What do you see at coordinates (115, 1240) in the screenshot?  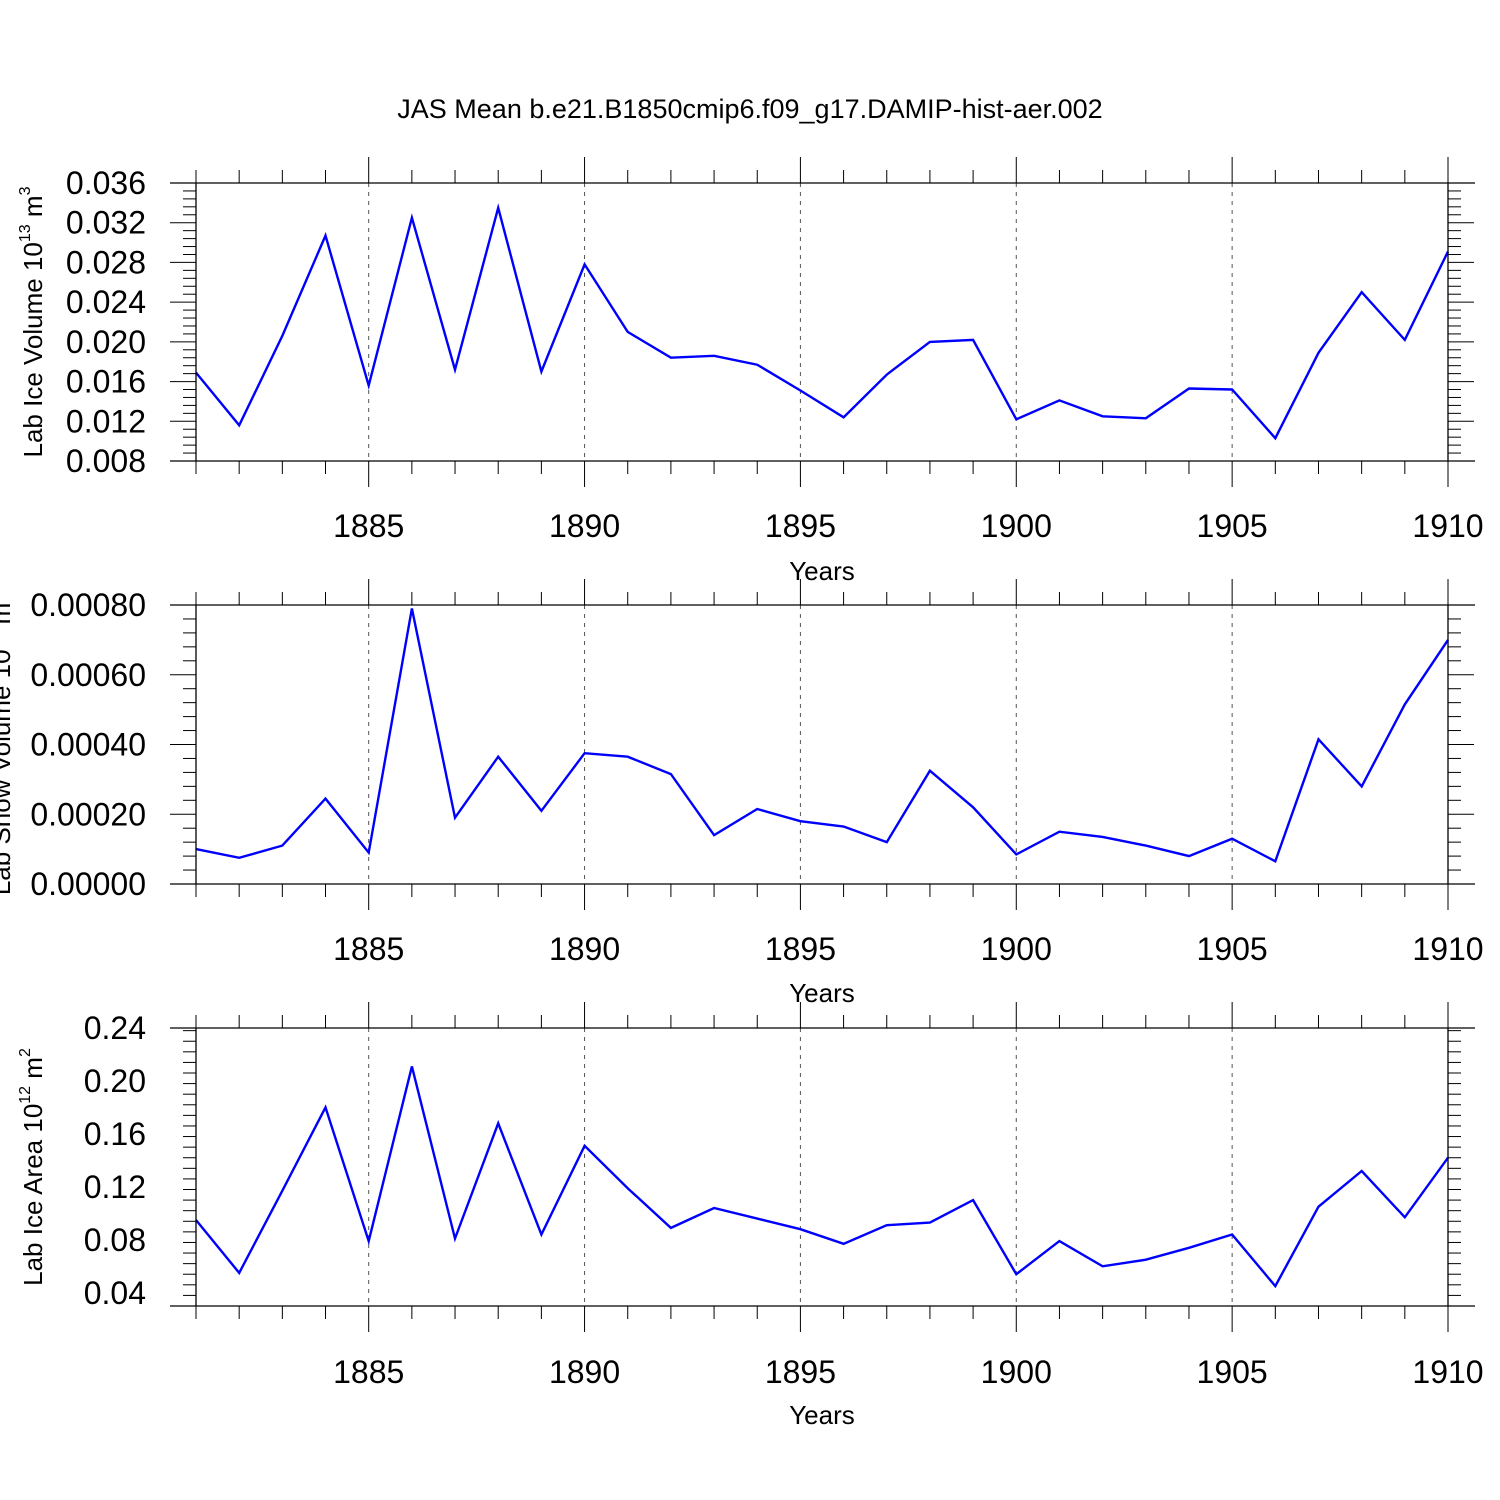 I see `y-tick-label: 0.08` at bounding box center [115, 1240].